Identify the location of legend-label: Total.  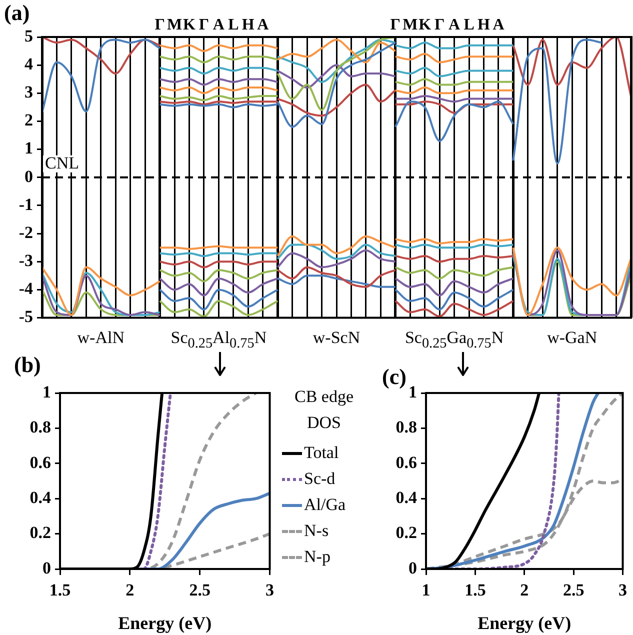
(321, 453).